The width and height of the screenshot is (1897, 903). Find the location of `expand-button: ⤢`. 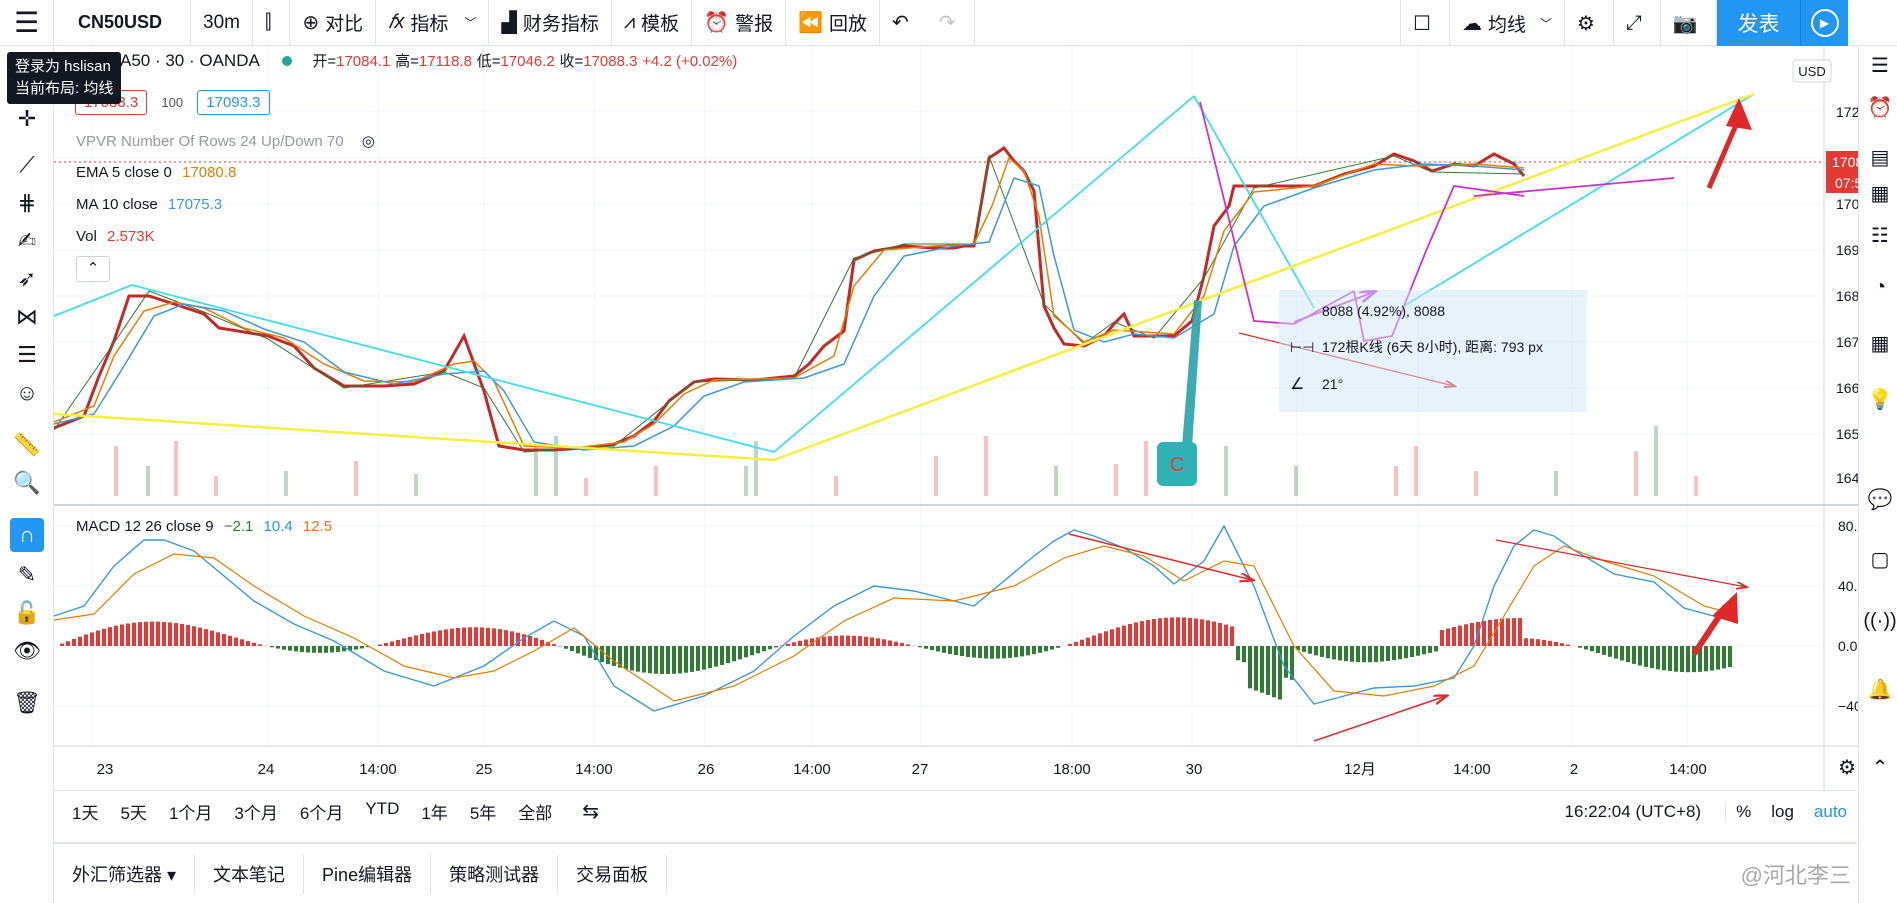

expand-button: ⤢ is located at coordinates (1637, 23).